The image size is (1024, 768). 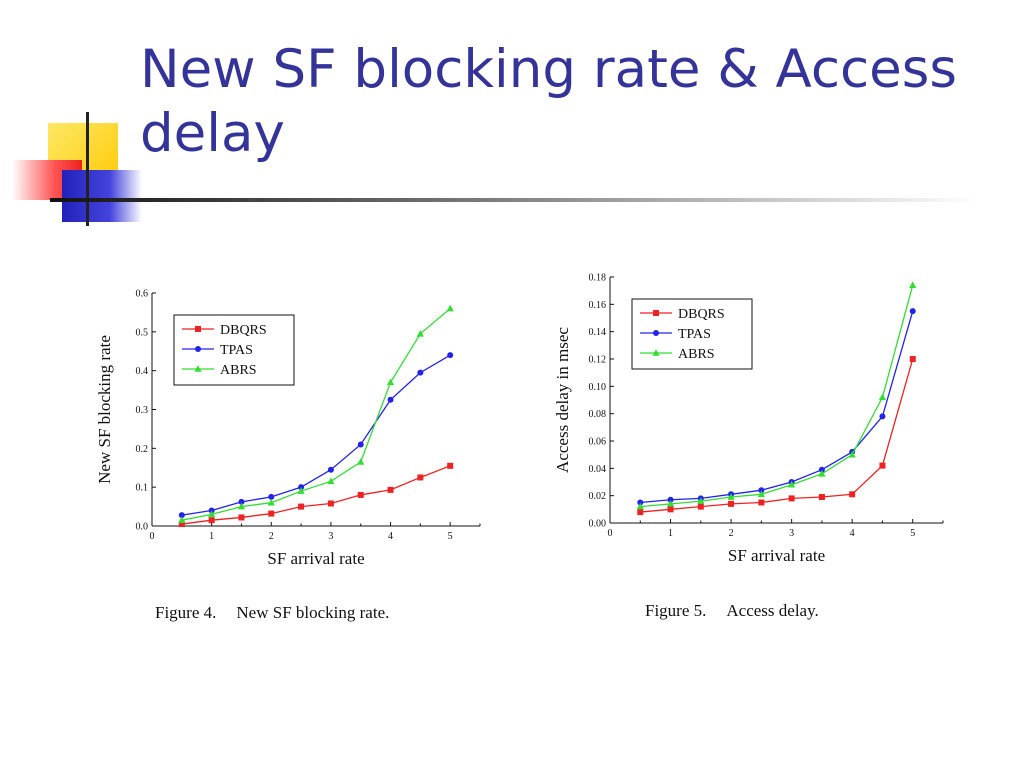 I want to click on caption-text: New SF blocking rate., so click(x=313, y=612).